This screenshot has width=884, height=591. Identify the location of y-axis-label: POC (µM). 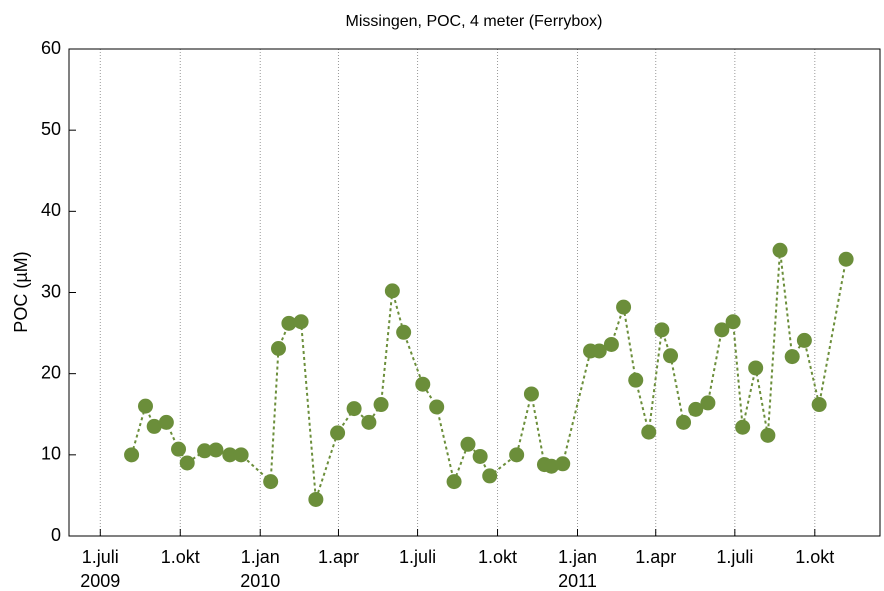
(21, 291).